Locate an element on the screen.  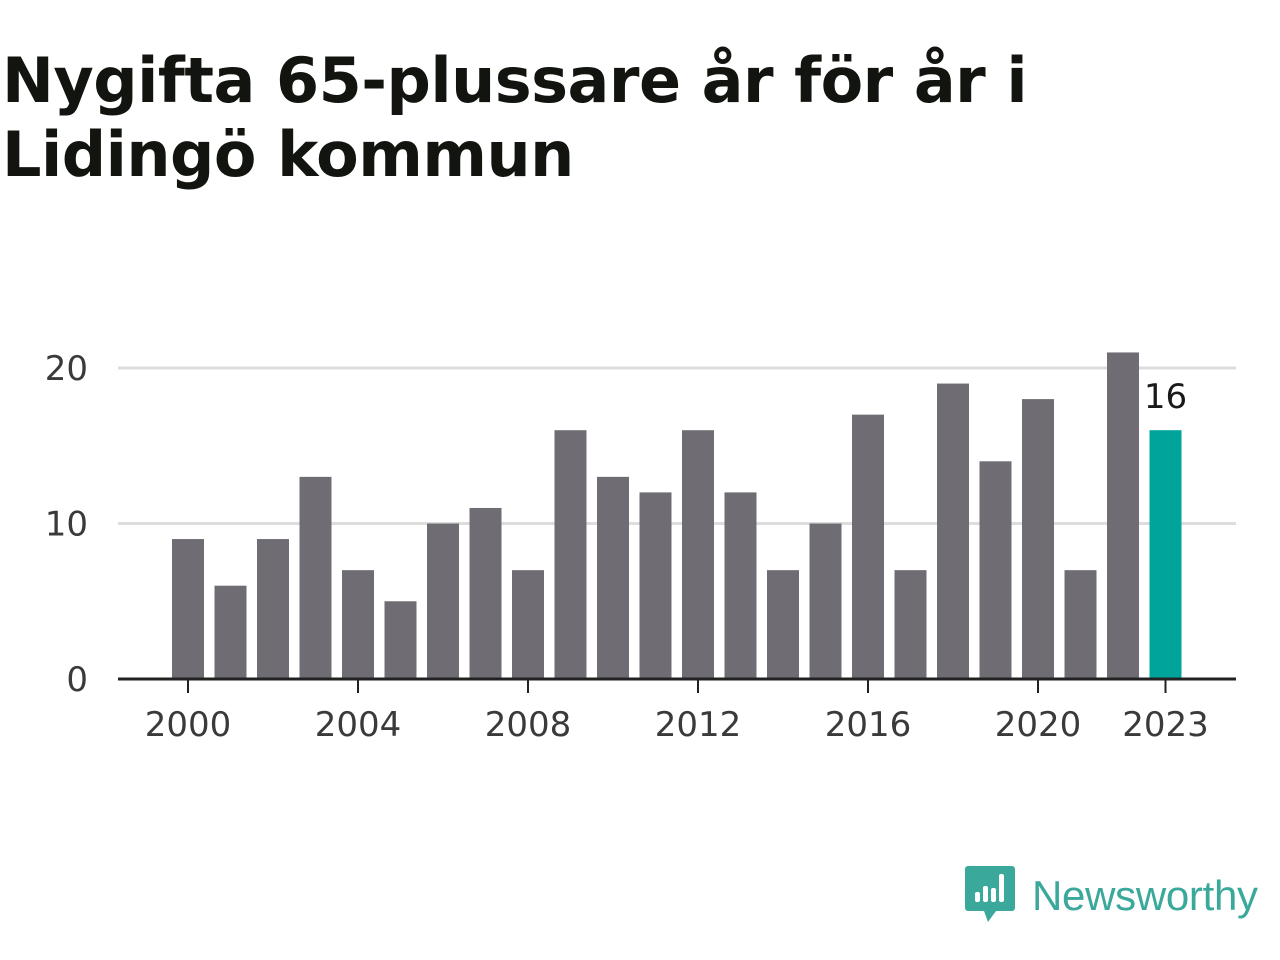
x-tick-label: 2016 is located at coordinates (868, 725).